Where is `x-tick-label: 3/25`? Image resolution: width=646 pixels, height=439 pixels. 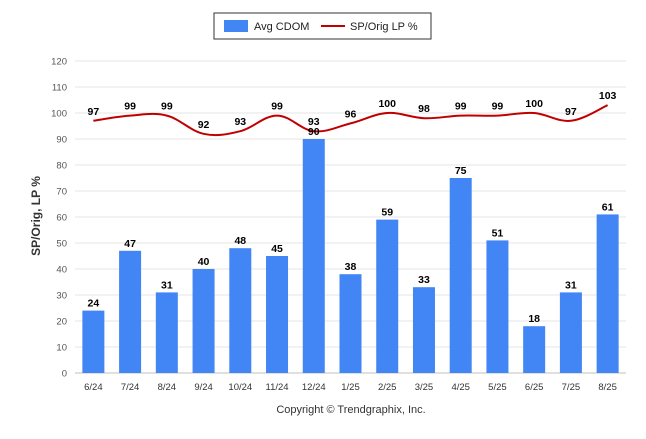
x-tick-label: 3/25 is located at coordinates (424, 387).